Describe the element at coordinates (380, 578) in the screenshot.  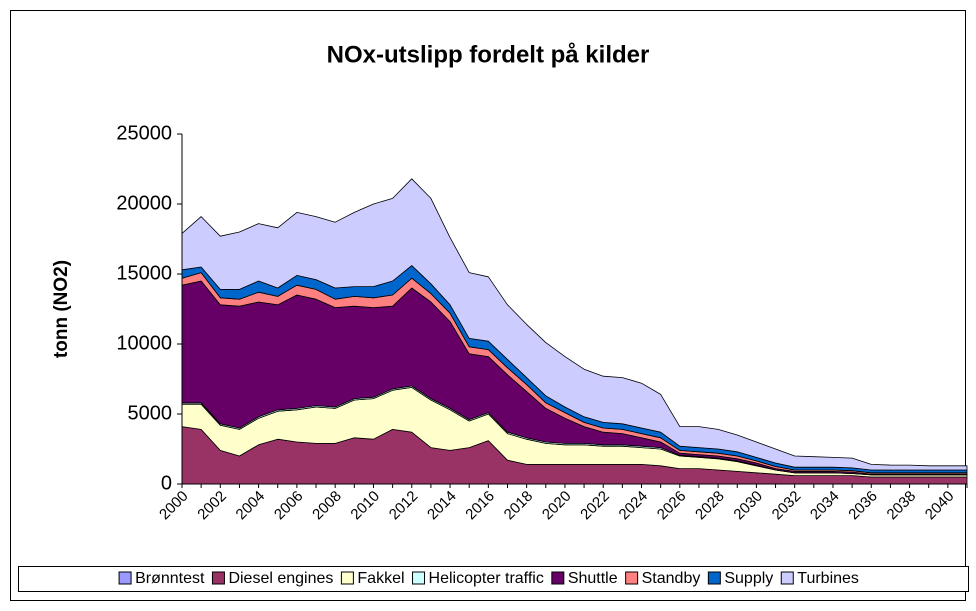
I see `legend-label: Fakkel` at that location.